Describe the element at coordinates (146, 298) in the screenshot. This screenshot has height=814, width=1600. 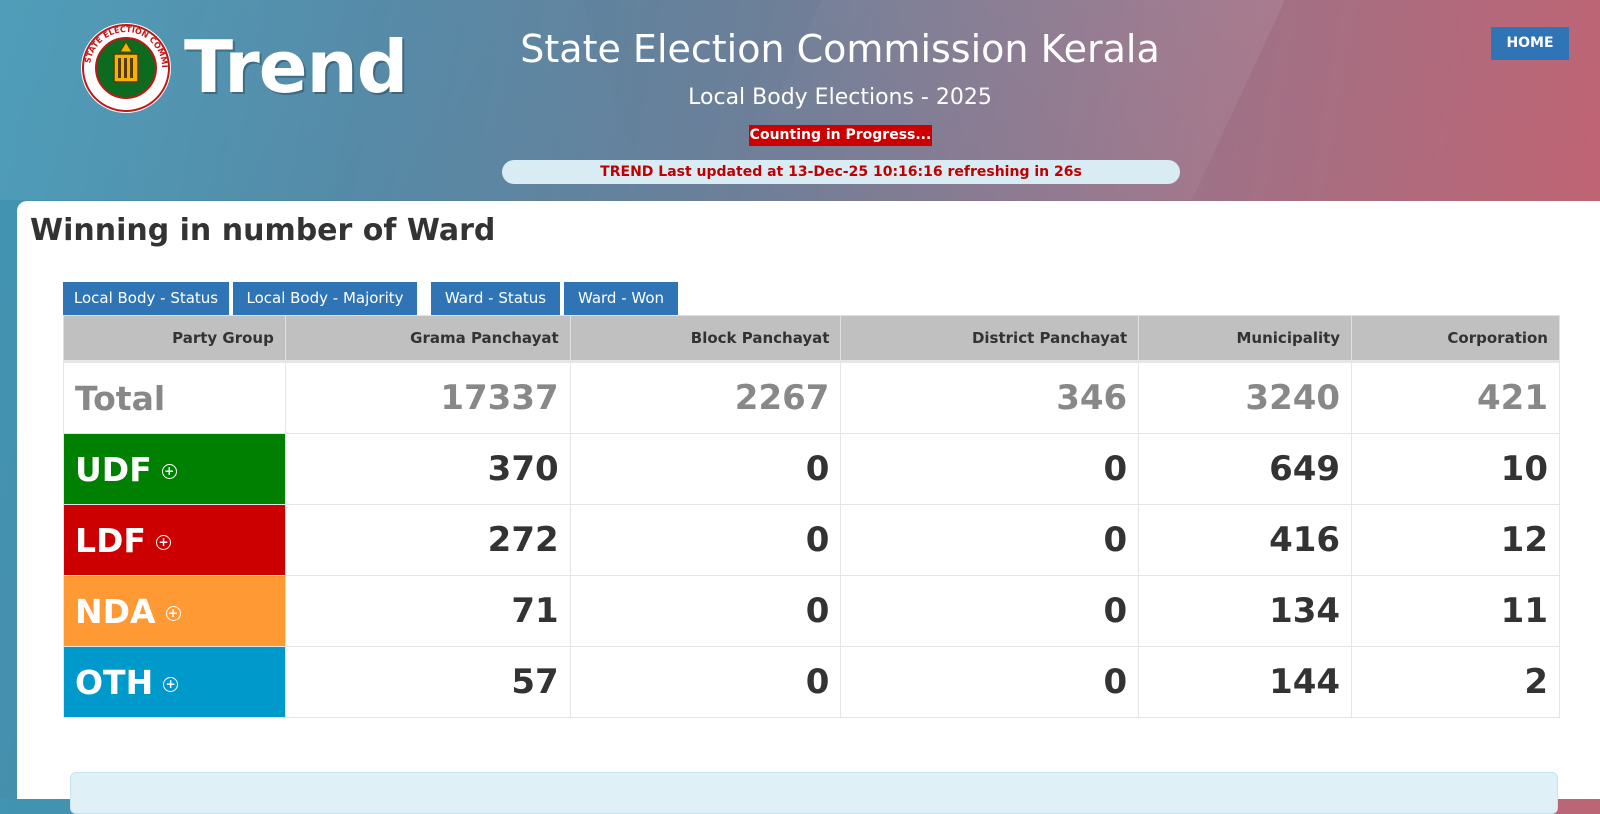
I see `tab-local-body-status: Local Body - Status` at that location.